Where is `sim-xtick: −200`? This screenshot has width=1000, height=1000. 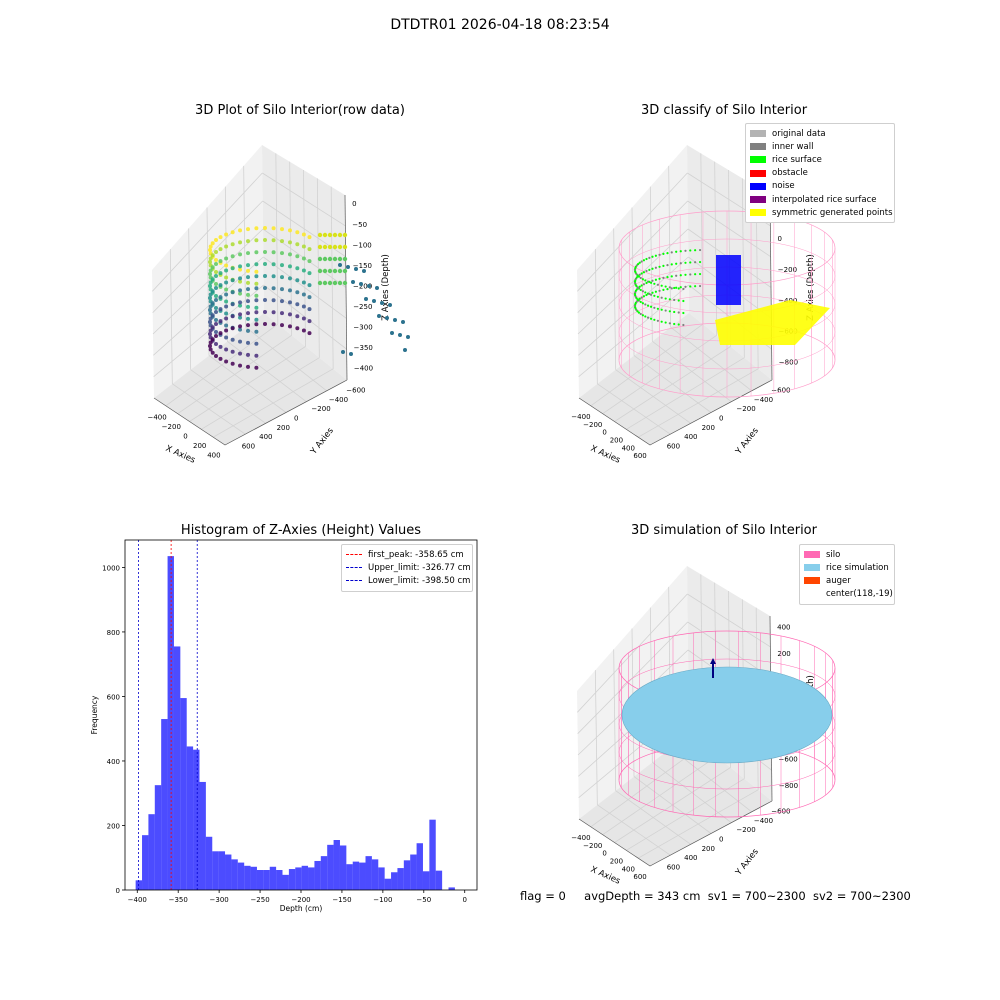 sim-xtick: −200 is located at coordinates (592, 846).